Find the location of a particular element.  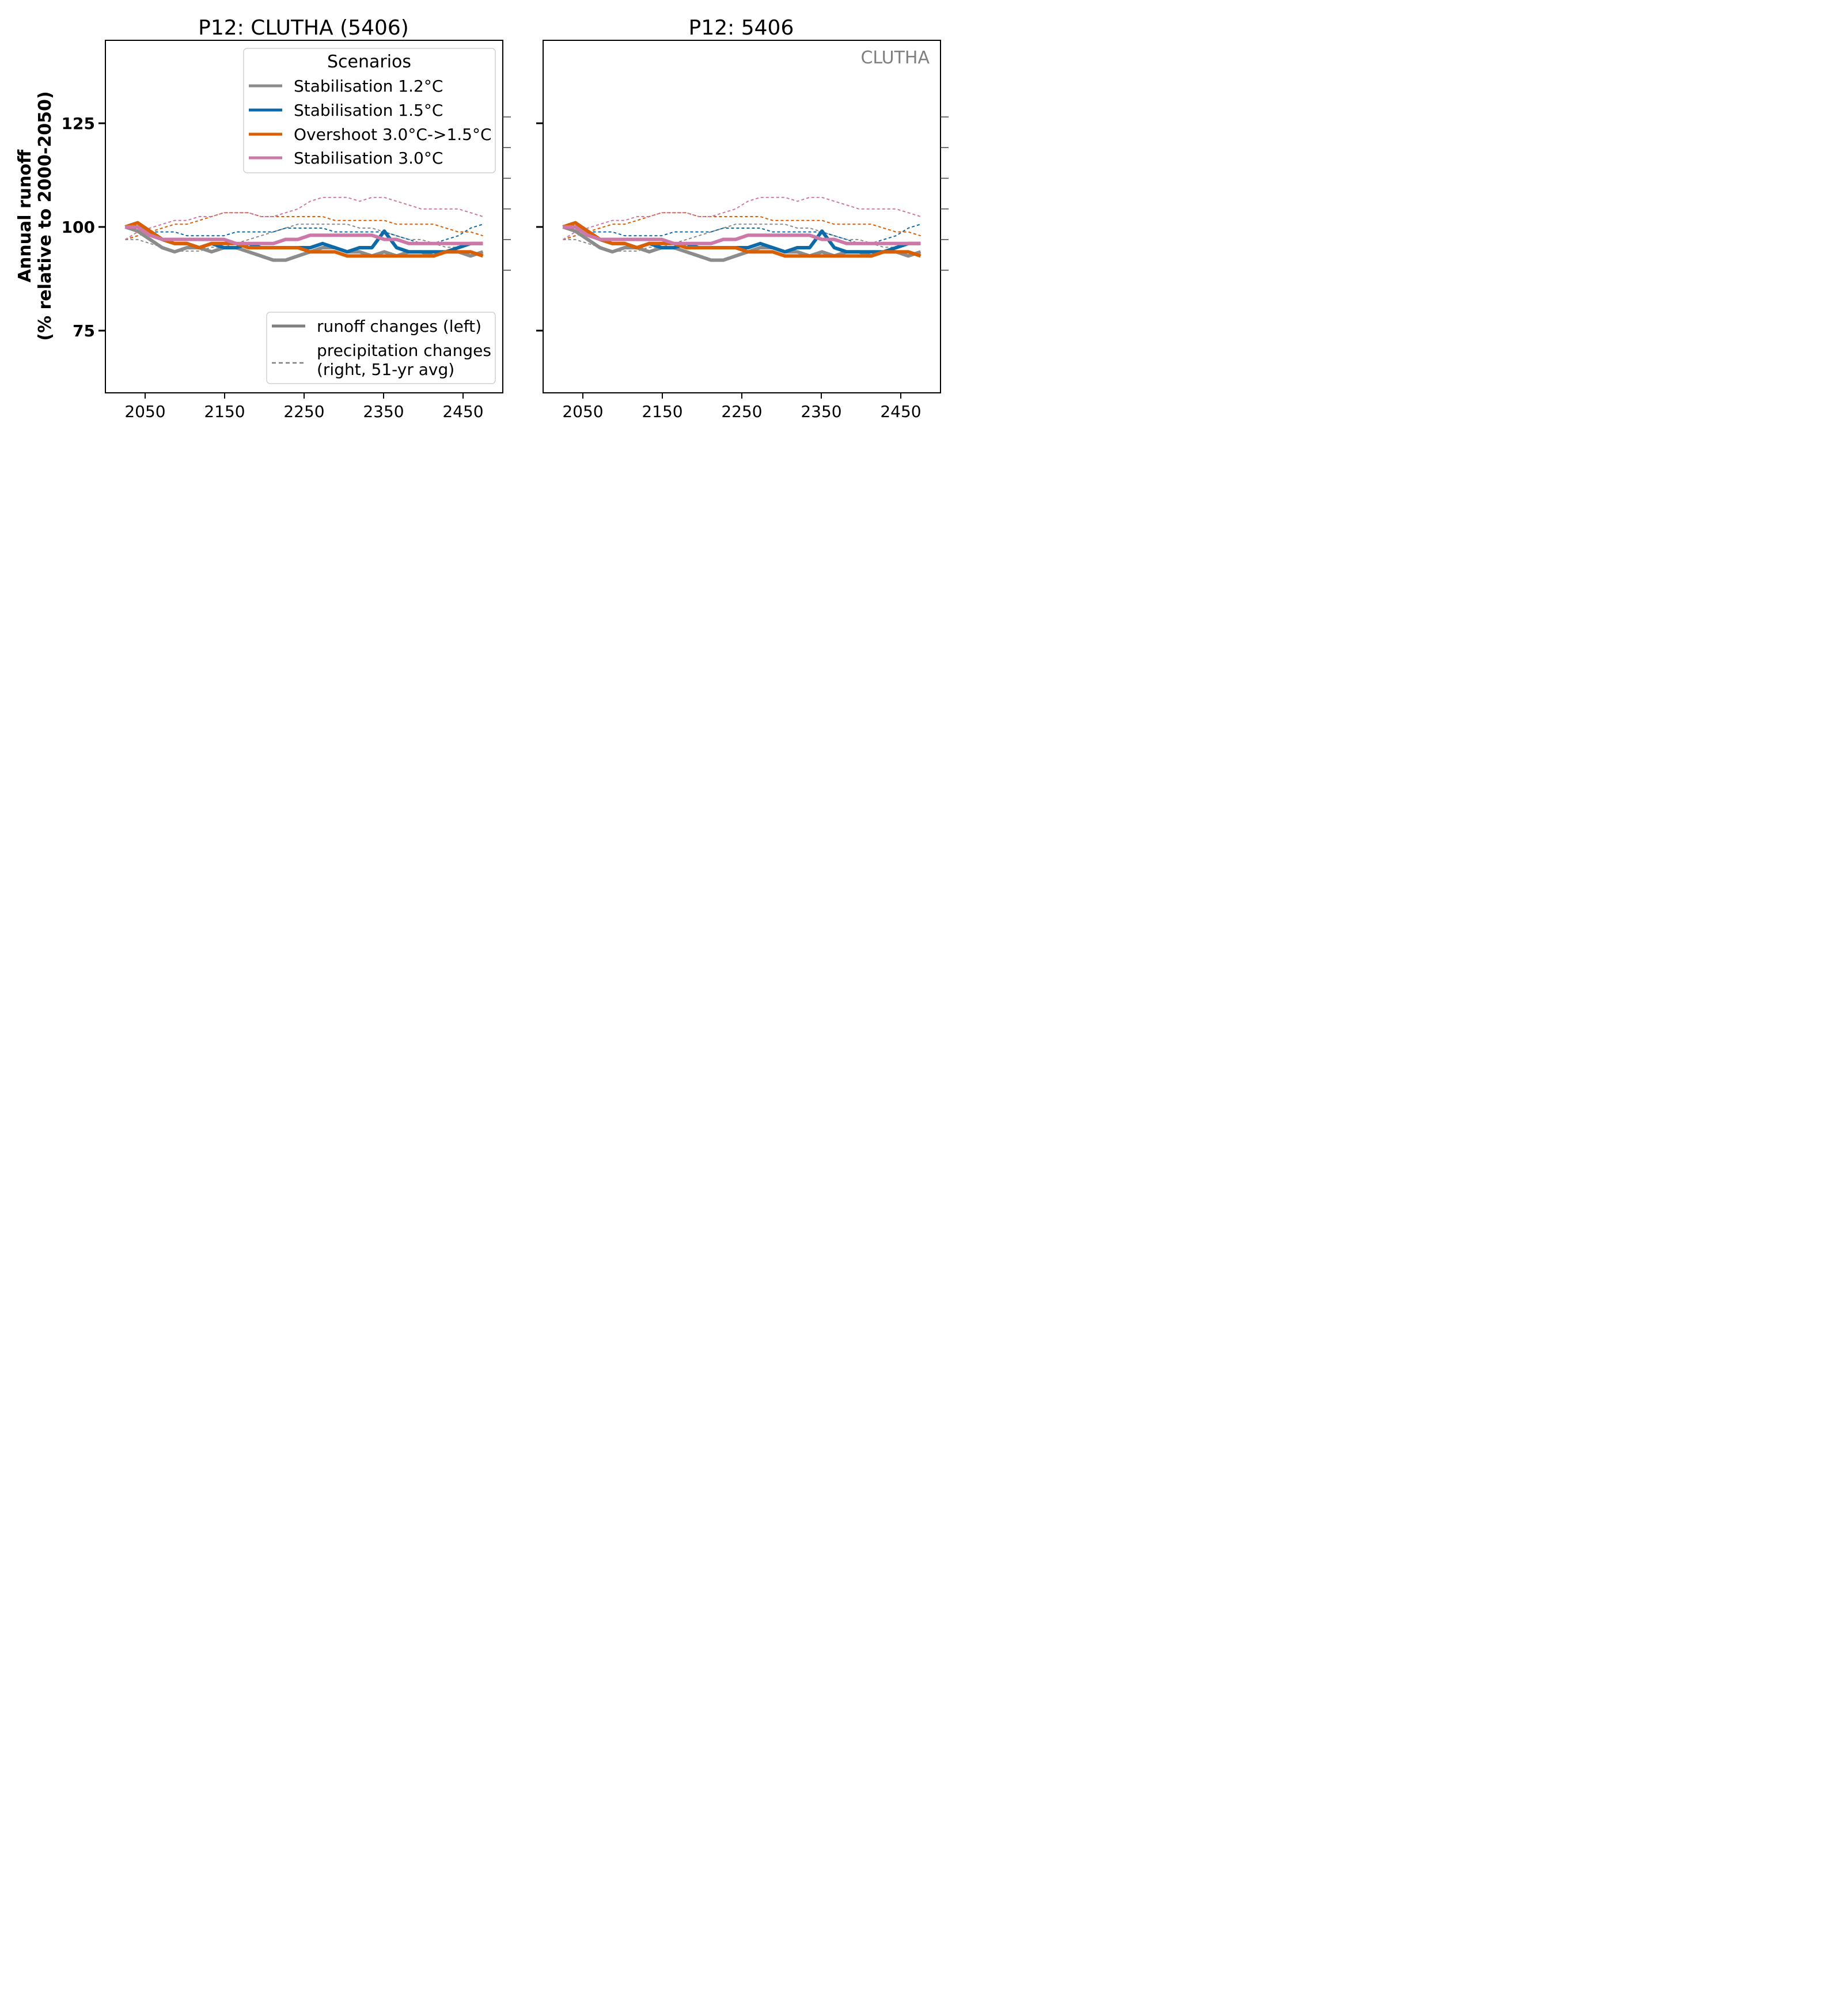

right-ticks-right is located at coordinates (945, 193).